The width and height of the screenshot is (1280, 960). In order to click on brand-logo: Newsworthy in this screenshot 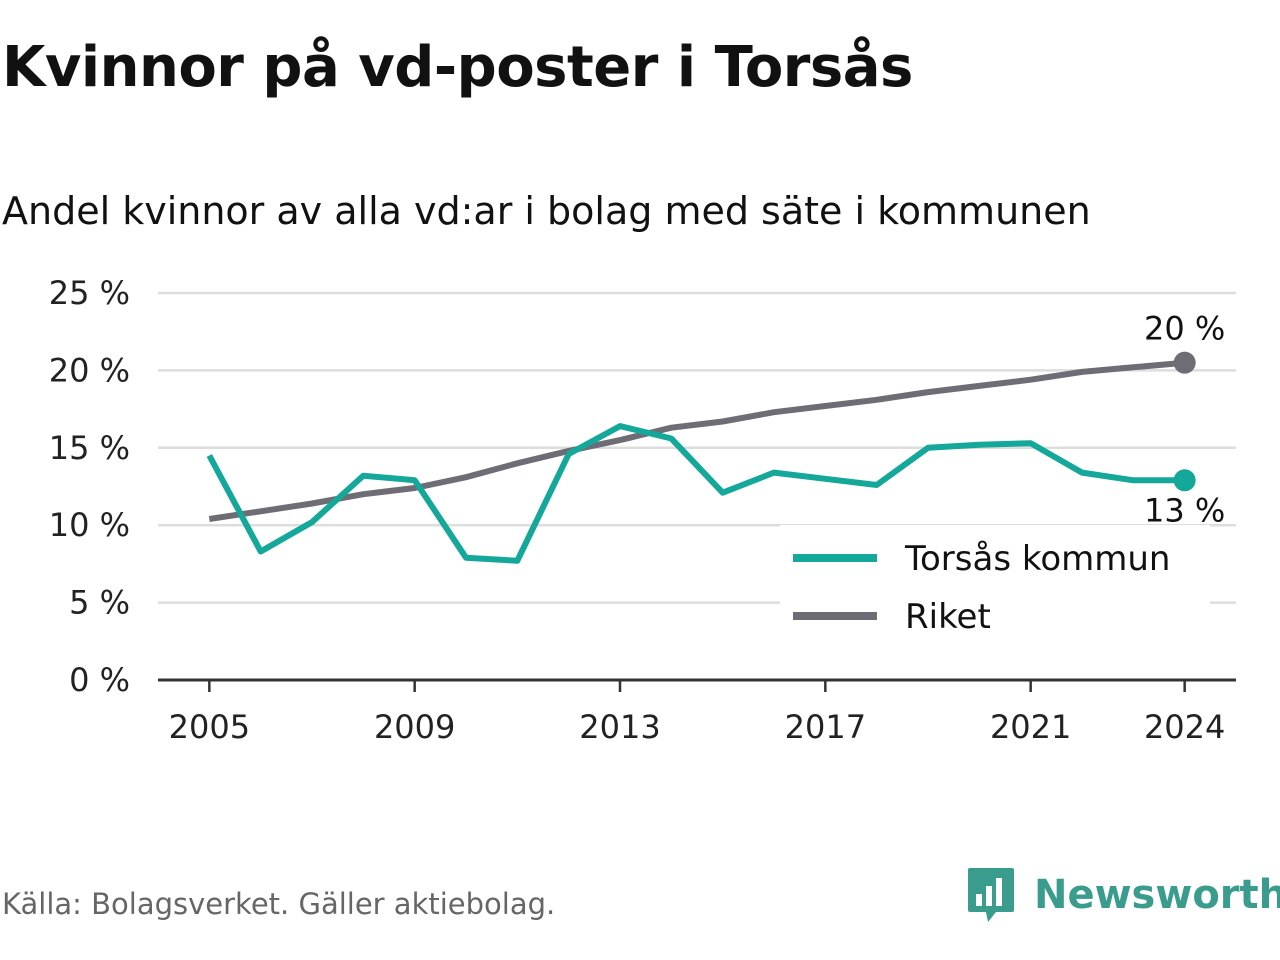, I will do `click(1123, 895)`.